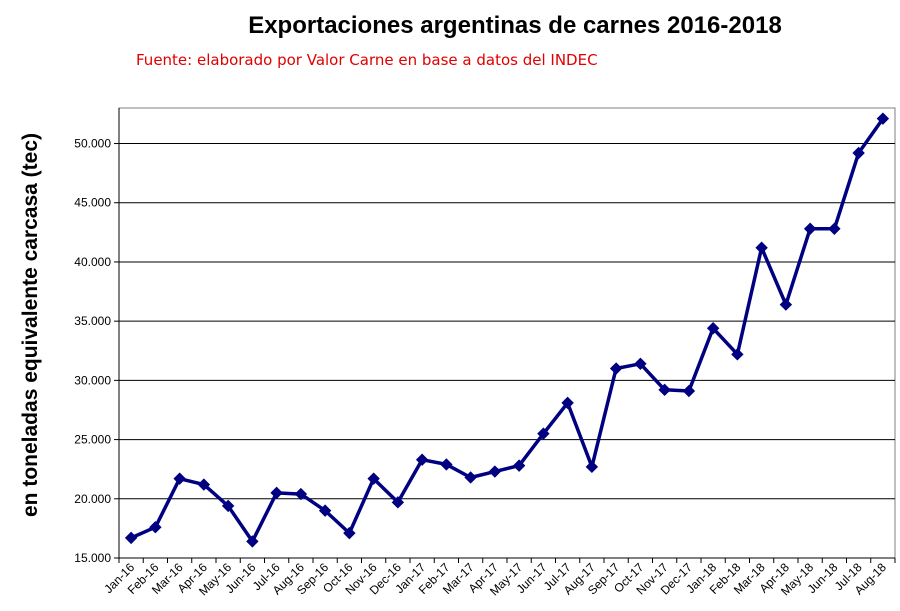 The width and height of the screenshot is (900, 611). I want to click on y-tick-label: 50.000, so click(92, 144).